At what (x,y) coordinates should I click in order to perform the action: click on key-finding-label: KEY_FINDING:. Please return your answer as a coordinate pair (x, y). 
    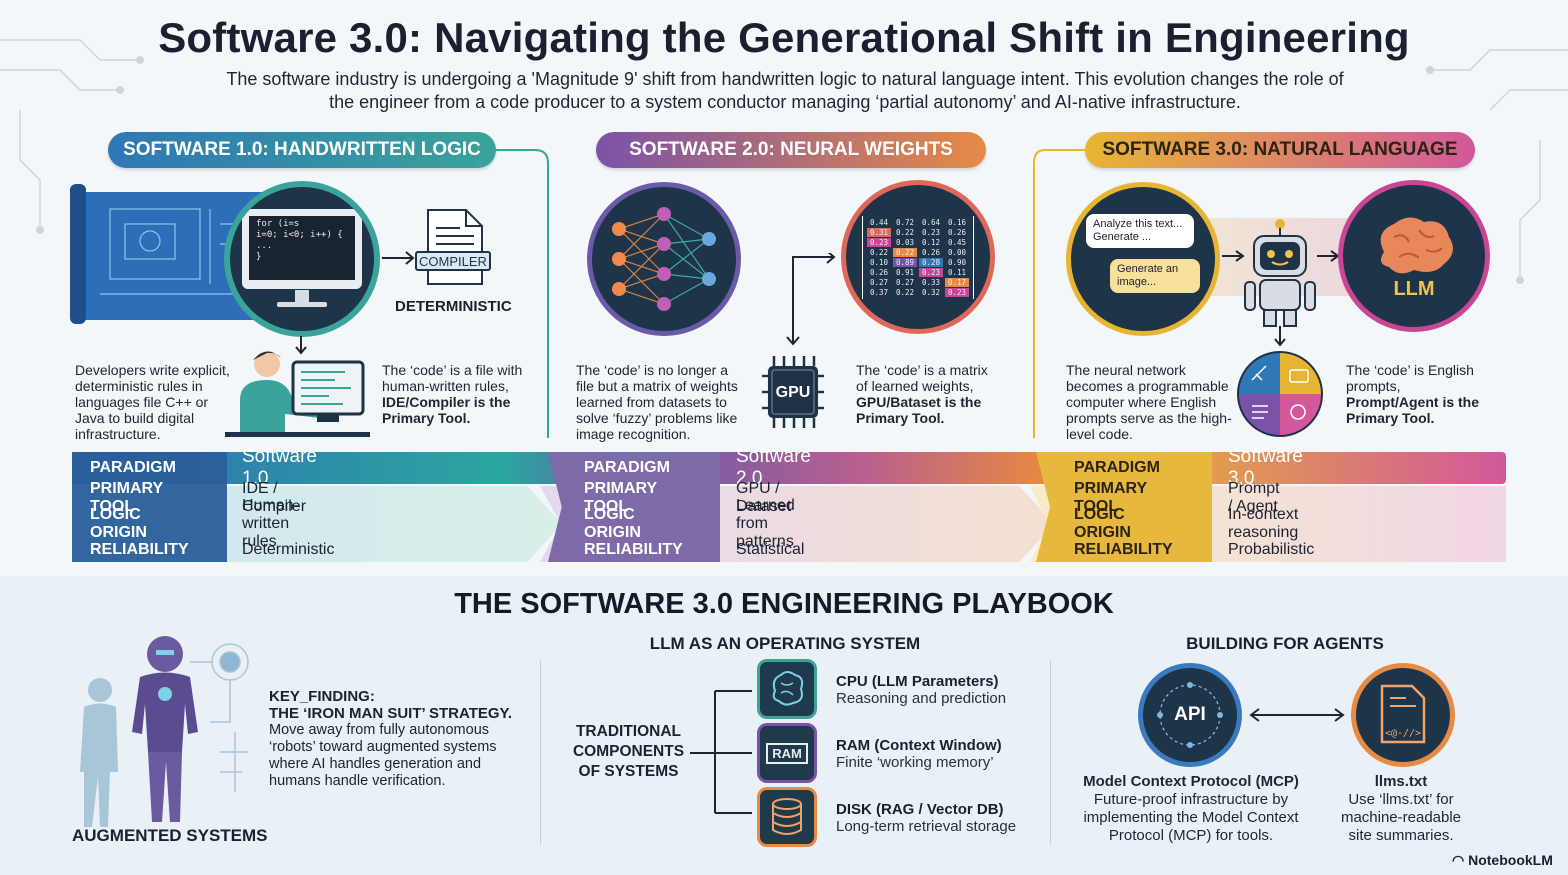
    Looking at the image, I should click on (322, 696).